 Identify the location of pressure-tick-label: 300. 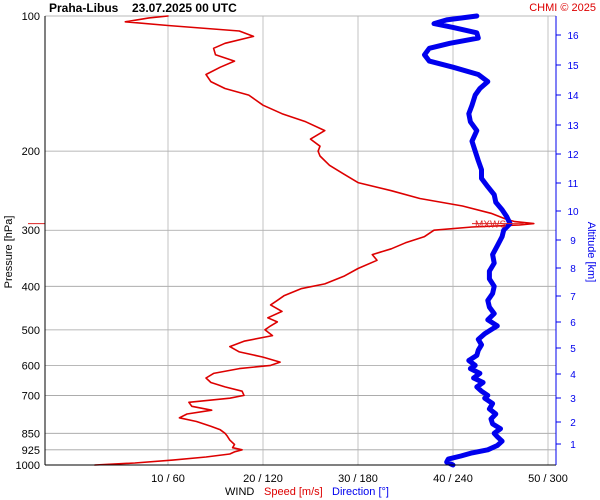
(31, 231).